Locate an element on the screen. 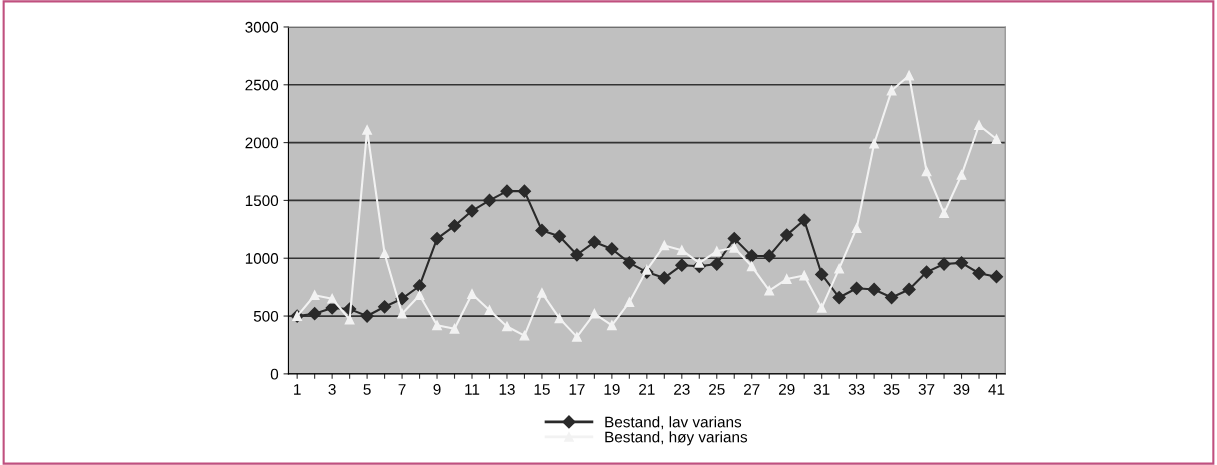 The image size is (1217, 465). x-tick-label: 9 is located at coordinates (437, 389).